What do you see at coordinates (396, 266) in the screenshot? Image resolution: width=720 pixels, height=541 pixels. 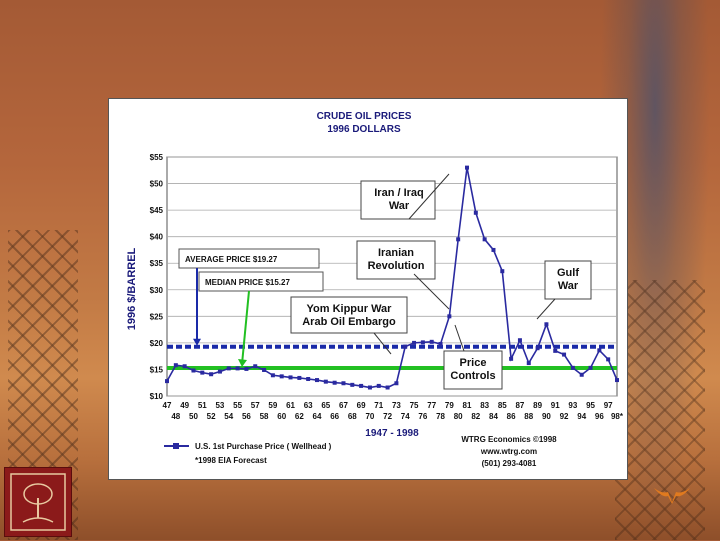 I see `annotation-label: Revolution` at bounding box center [396, 266].